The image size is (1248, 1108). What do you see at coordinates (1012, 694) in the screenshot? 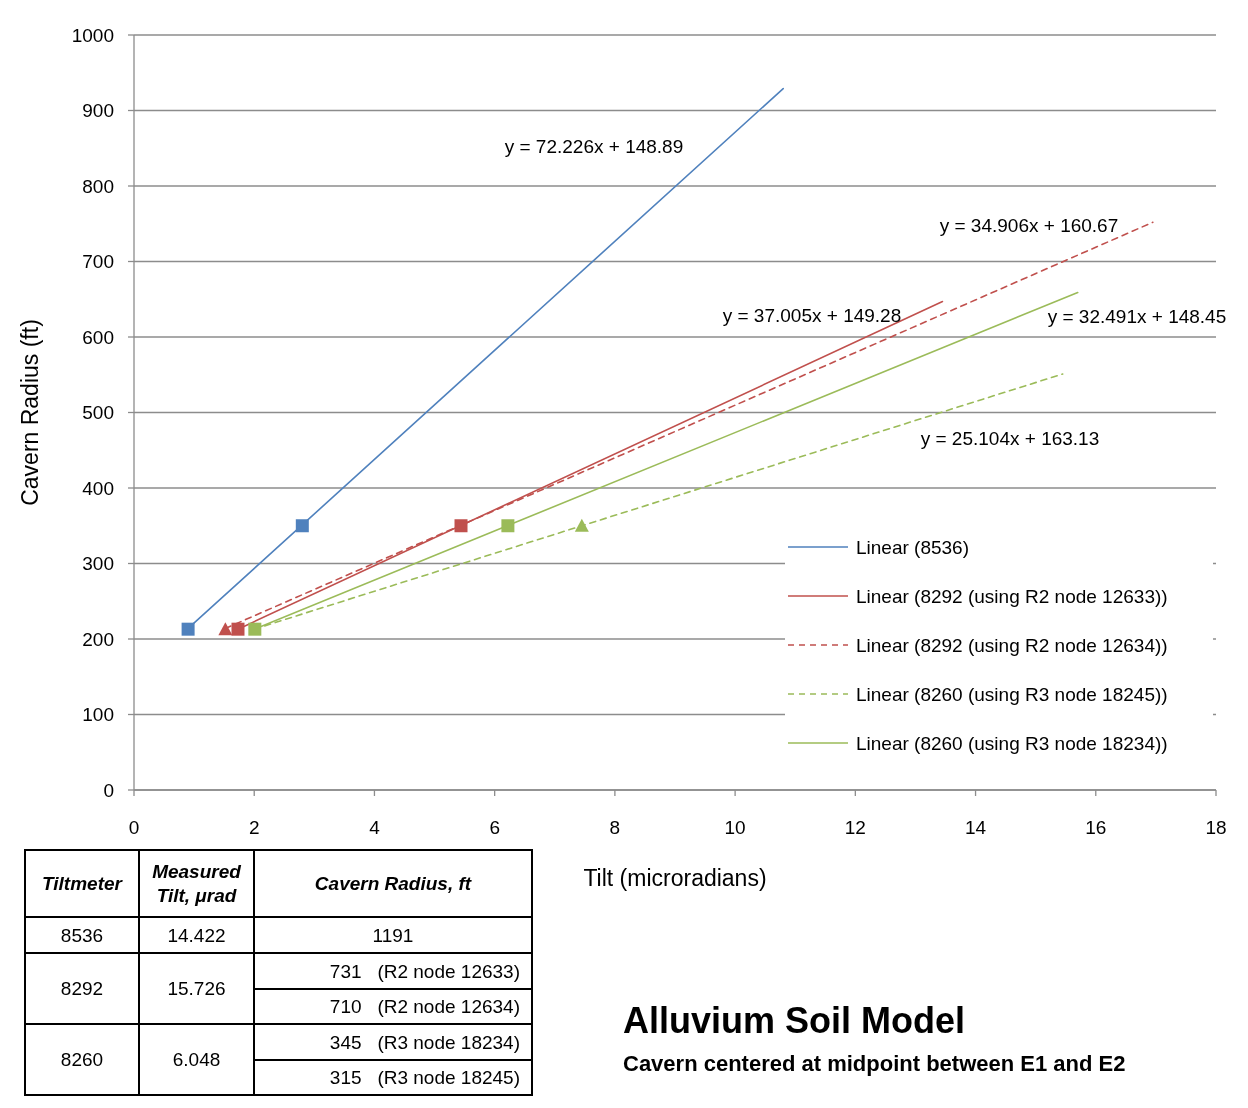
I see `legend-label: Linear (8260 (using R3 node 18245))` at bounding box center [1012, 694].